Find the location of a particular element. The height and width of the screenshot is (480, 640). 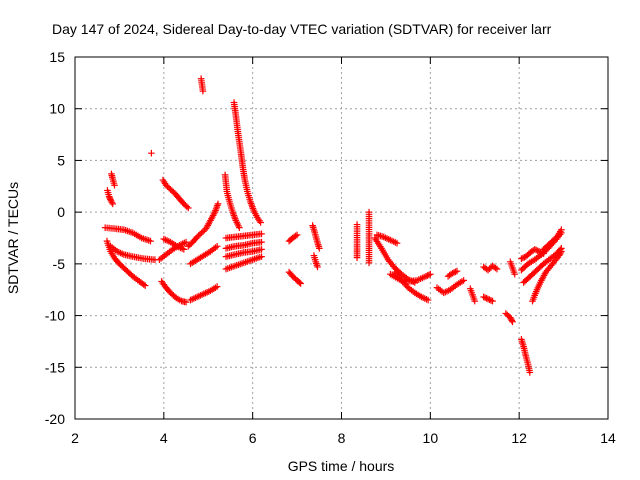

x-tick-label: 10 is located at coordinates (431, 438).